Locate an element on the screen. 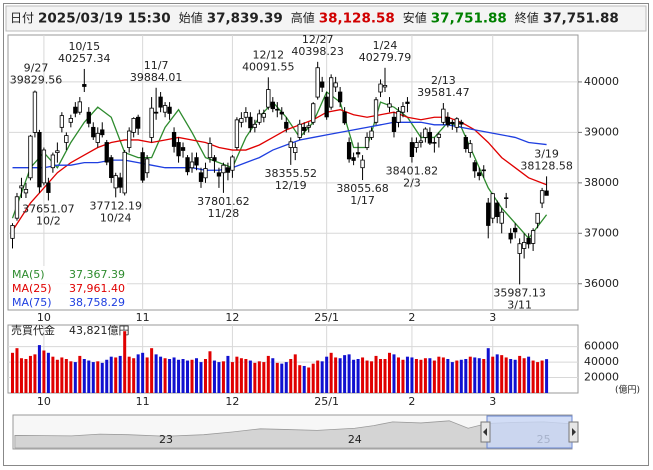 Image resolution: width=653 pixels, height=470 pixels. annotation-date: 3/11 is located at coordinates (519, 304).